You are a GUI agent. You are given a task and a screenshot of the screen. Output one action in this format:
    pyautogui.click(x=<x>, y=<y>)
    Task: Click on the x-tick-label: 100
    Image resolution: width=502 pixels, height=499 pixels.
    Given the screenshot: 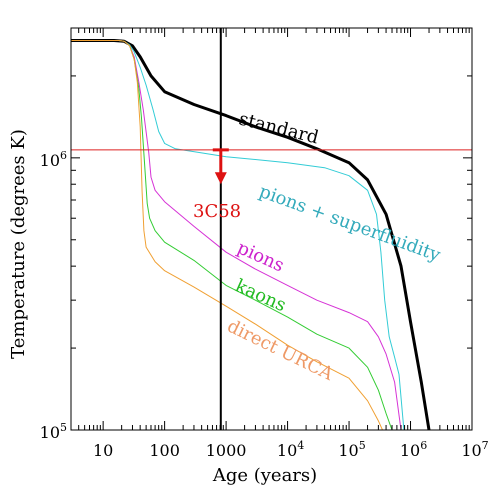 What is the action you would take?
    pyautogui.click(x=164, y=450)
    